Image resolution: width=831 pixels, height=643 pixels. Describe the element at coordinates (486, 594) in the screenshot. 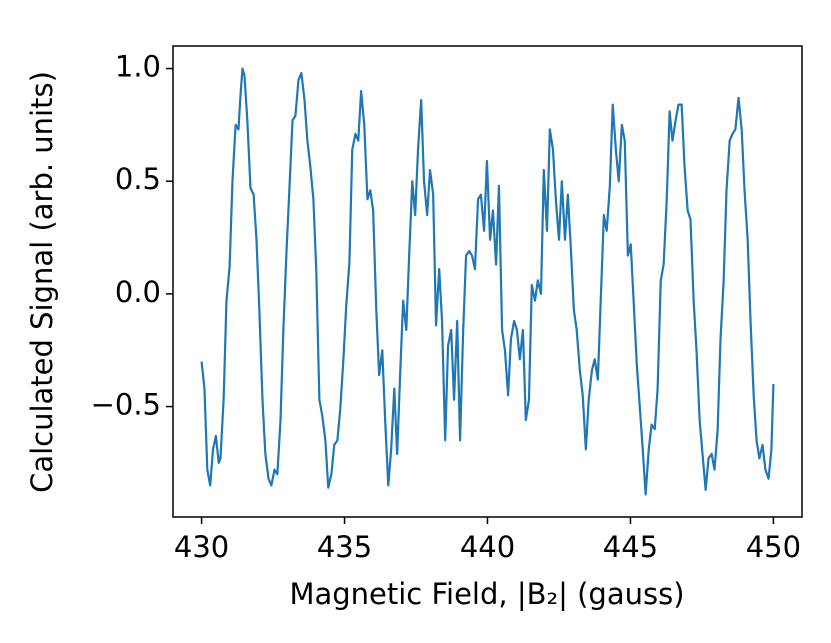

I see `x-axis-label: Magnetic Field, |B₂| (gauss)` at that location.